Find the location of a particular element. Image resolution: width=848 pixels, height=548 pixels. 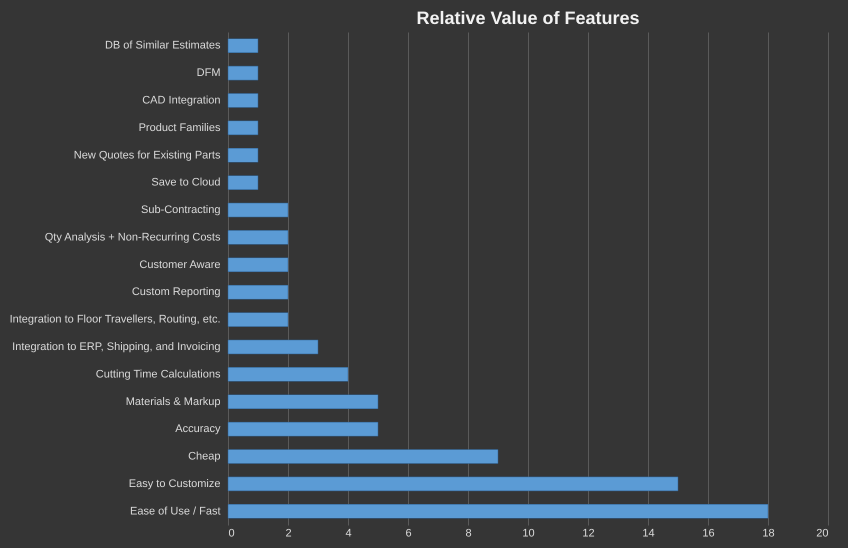

y-tick-label: Accuracy is located at coordinates (198, 429).